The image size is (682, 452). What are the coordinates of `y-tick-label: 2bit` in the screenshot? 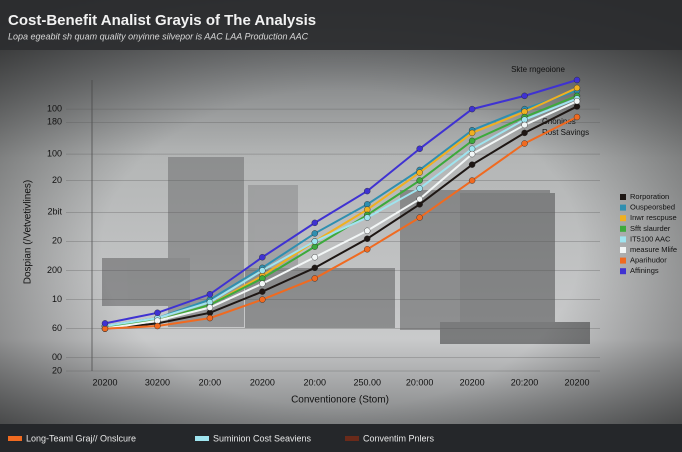 It's located at (54, 212).